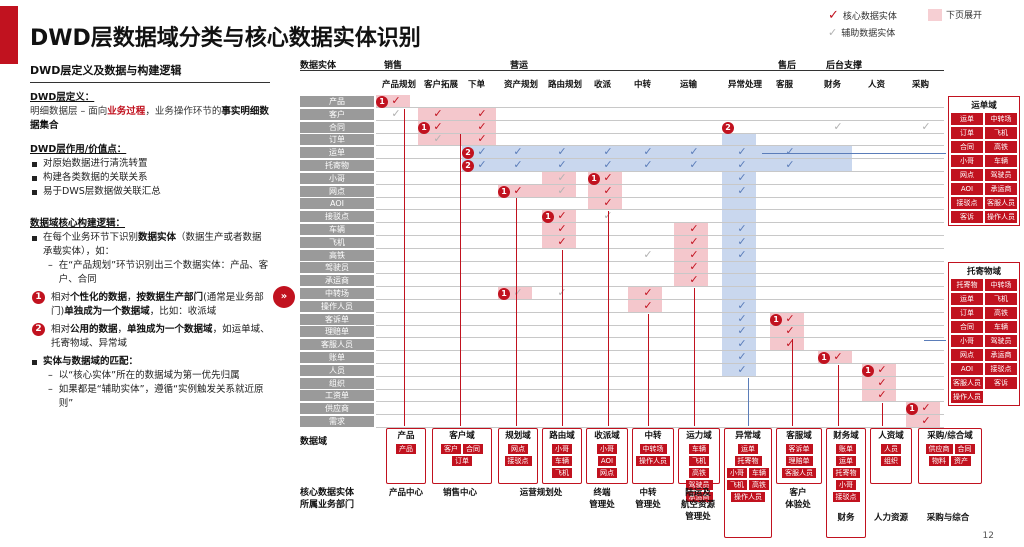  Describe the element at coordinates (337, 114) in the screenshot. I see `entity-label: 客户` at that location.